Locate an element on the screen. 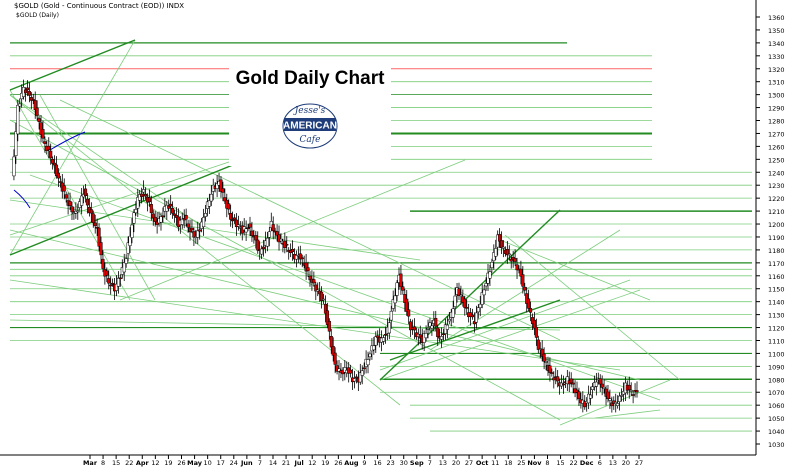  channel-line is located at coordinates (72, 65).